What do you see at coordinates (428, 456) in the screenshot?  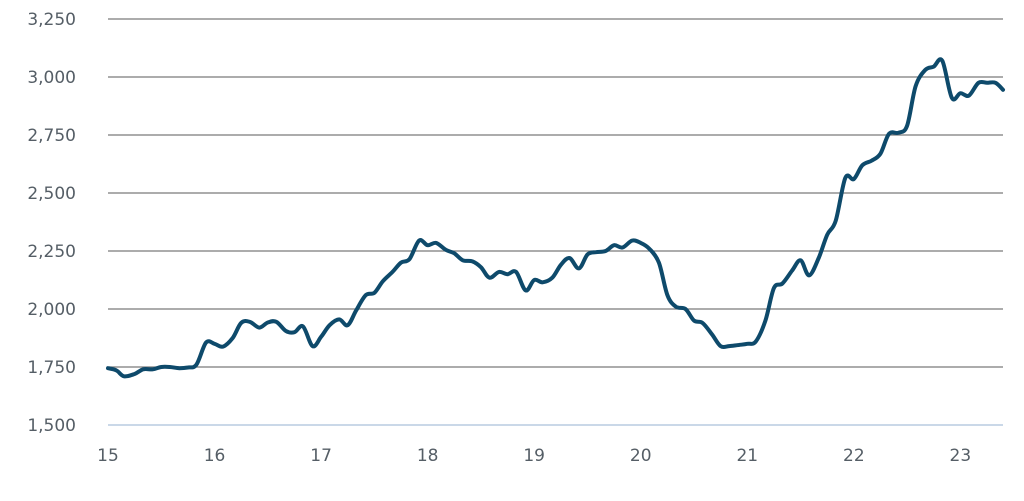 I see `x-tick-label: 18` at bounding box center [428, 456].